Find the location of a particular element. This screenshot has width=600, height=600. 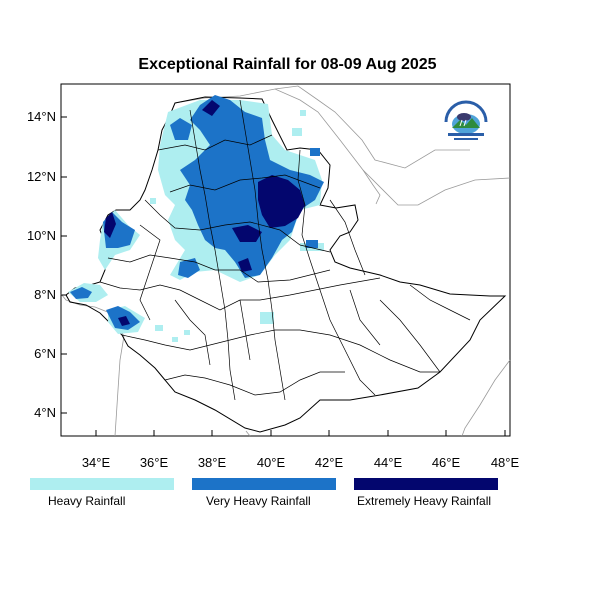

x-tick-label: 38°E is located at coordinates (212, 462).